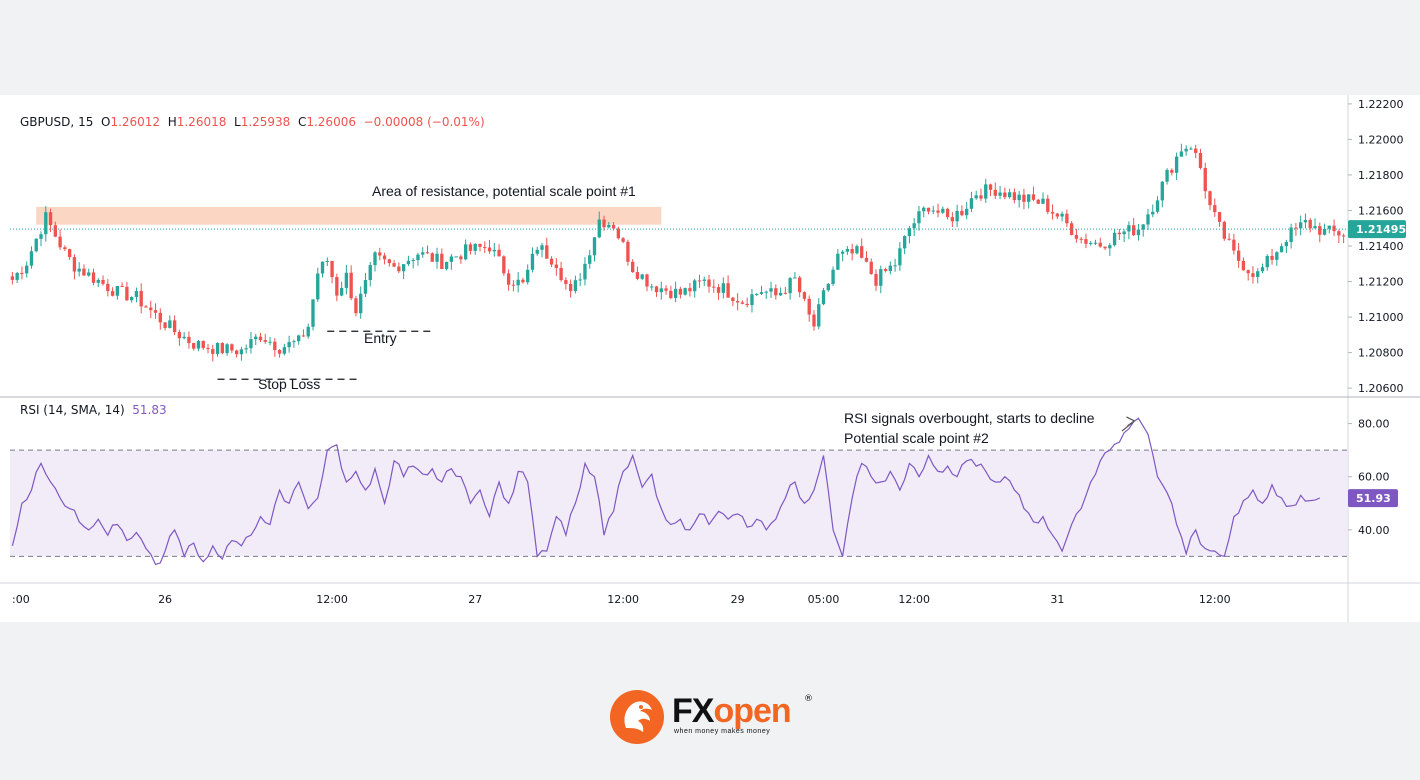 This screenshot has height=780, width=1420. Describe the element at coordinates (1381, 104) in the screenshot. I see `price-tick-label: 1.22200` at that location.